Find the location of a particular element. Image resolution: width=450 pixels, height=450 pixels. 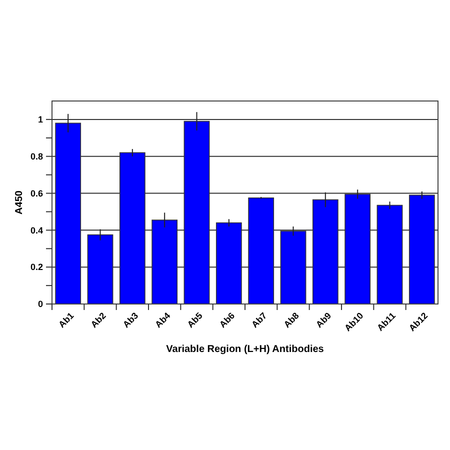

y-axis-title: A450 is located at coordinates (19, 202).